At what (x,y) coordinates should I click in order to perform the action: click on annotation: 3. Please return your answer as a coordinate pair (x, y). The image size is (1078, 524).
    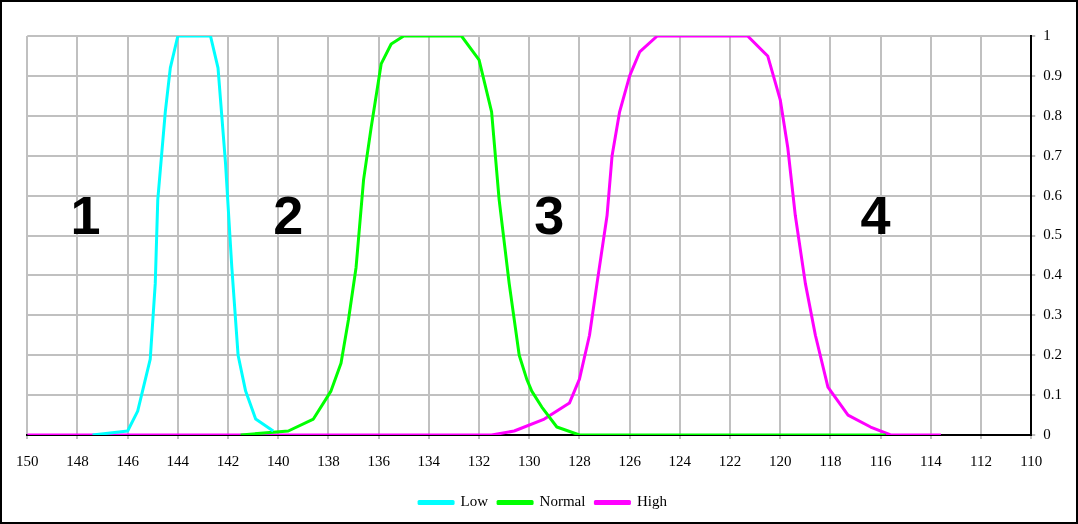
    Looking at the image, I should click on (549, 215).